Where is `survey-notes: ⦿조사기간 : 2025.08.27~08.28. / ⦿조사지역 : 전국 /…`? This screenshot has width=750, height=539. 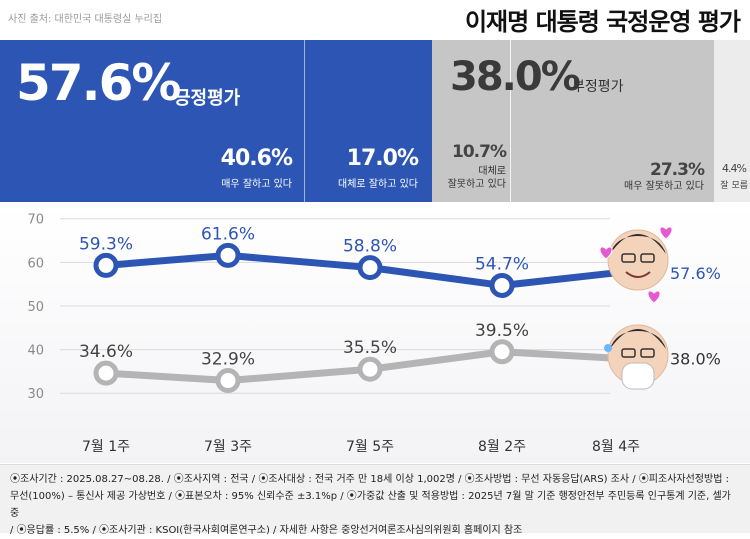
survey-notes: ⦿조사기간 : 2025.08.27~08.28. / ⦿조사지역 : 전국 /… is located at coordinates (375, 500).